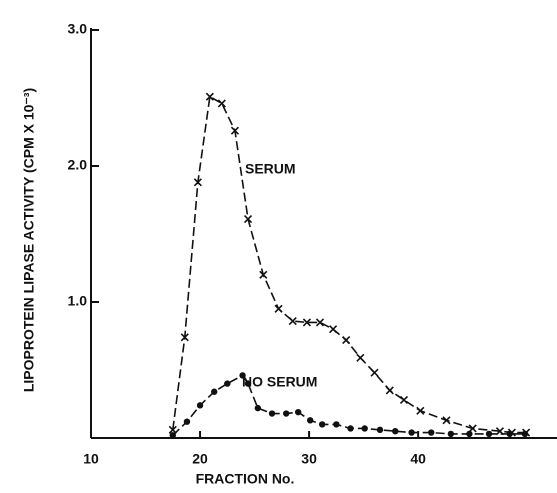  I want to click on x-tick-label: 30, so click(309, 459).